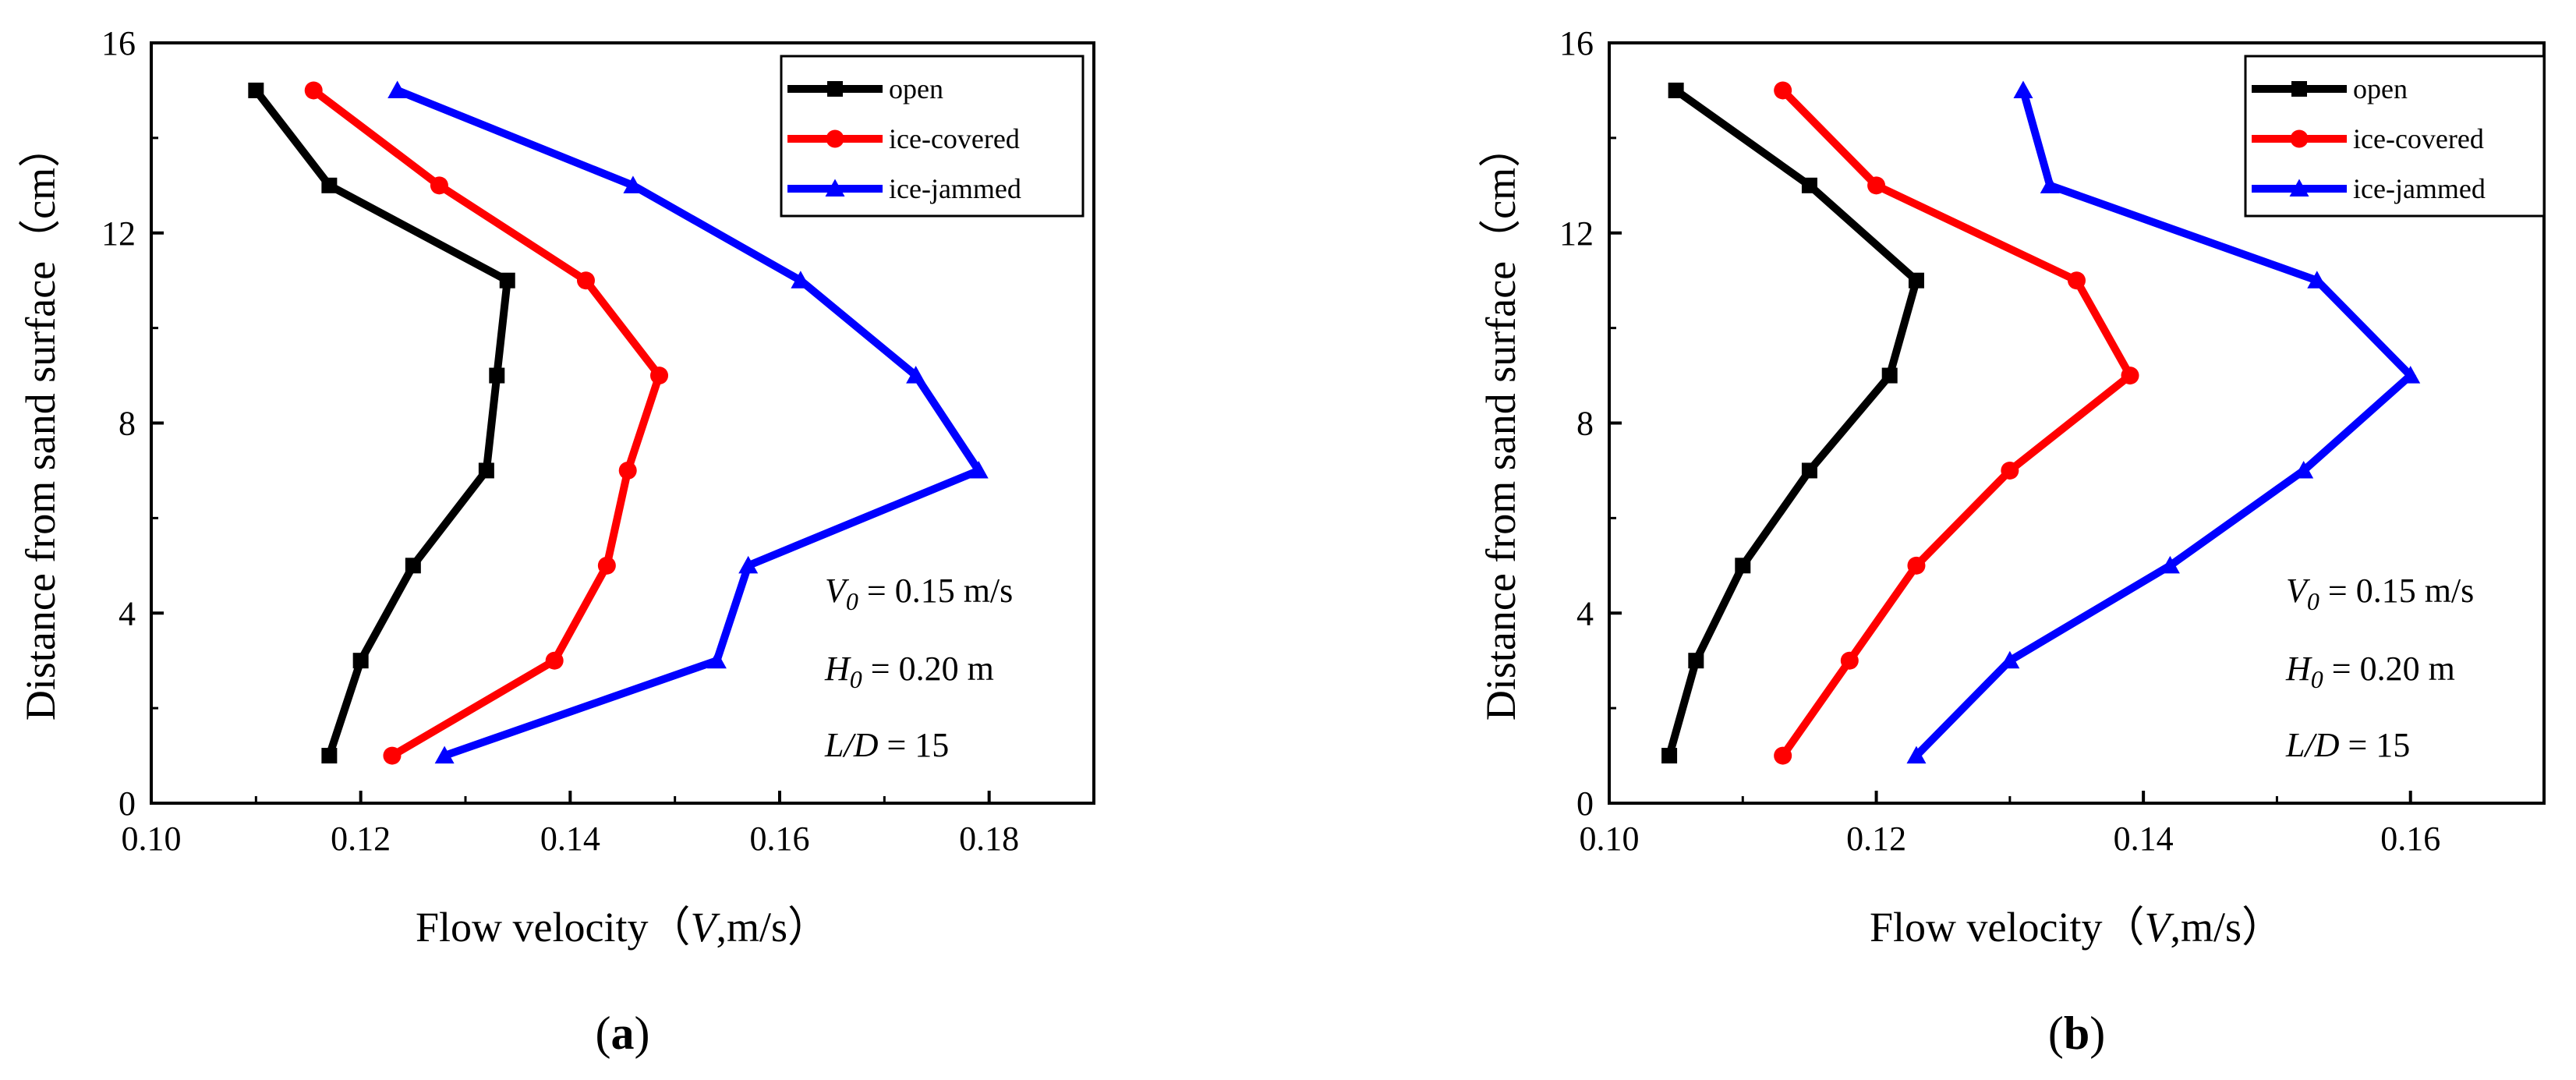 The image size is (2576, 1080). I want to click on annotation-v0-subscript: 0, so click(2313, 601).